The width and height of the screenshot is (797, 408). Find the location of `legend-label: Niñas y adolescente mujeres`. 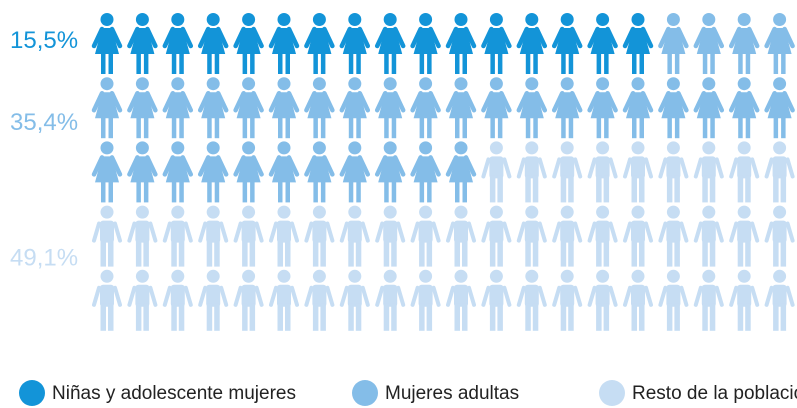

legend-label: Niñas y adolescente mujeres is located at coordinates (174, 393).